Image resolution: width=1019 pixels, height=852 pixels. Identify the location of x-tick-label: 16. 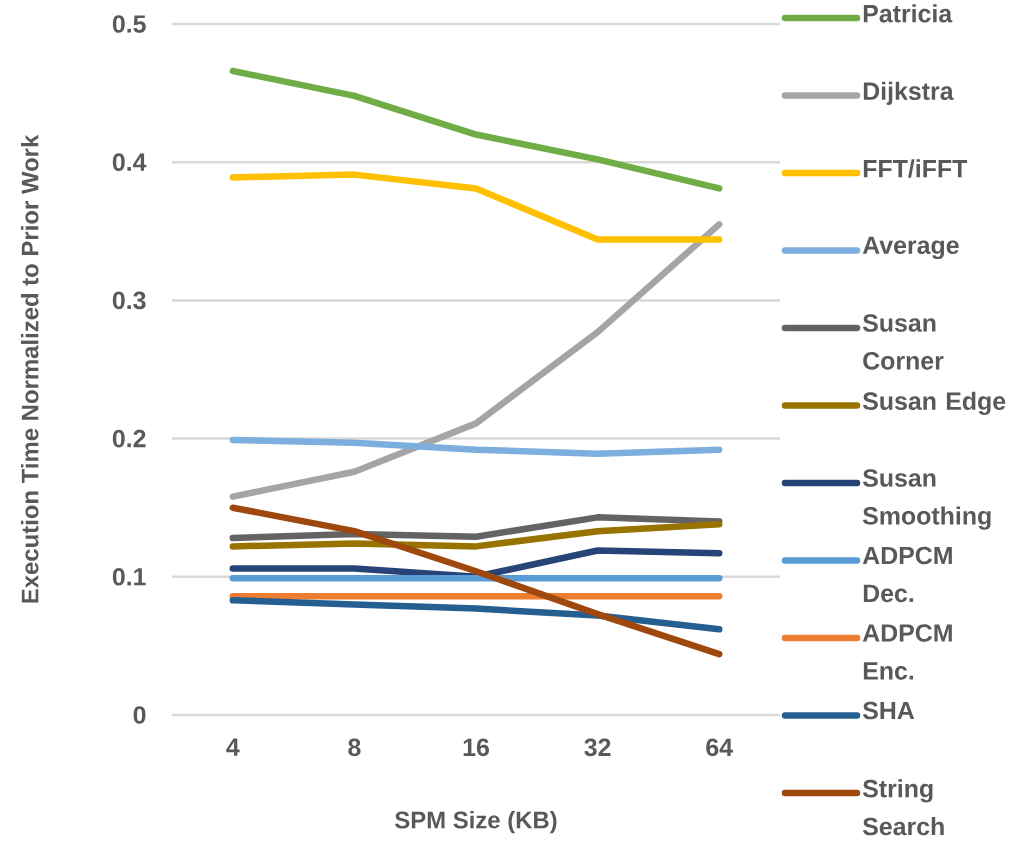
(476, 747).